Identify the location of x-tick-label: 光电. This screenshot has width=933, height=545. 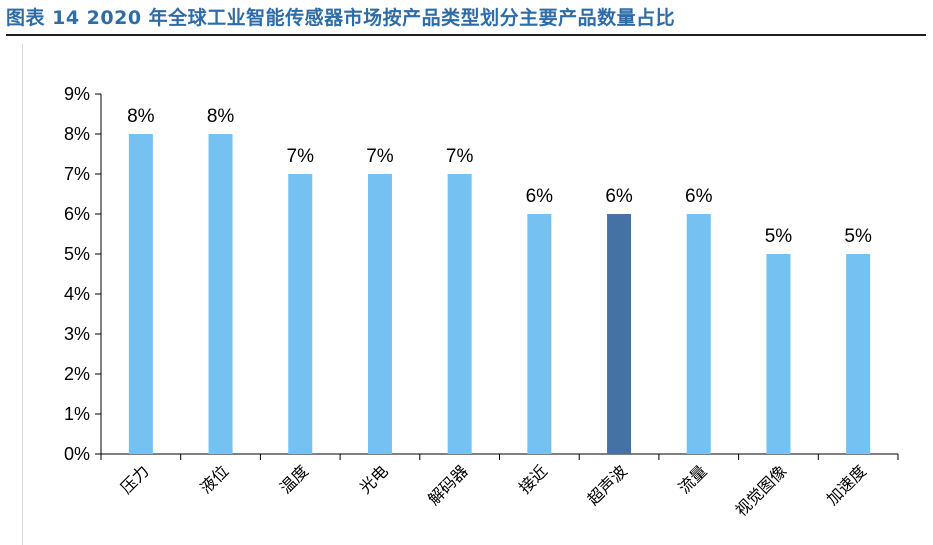
(374, 479).